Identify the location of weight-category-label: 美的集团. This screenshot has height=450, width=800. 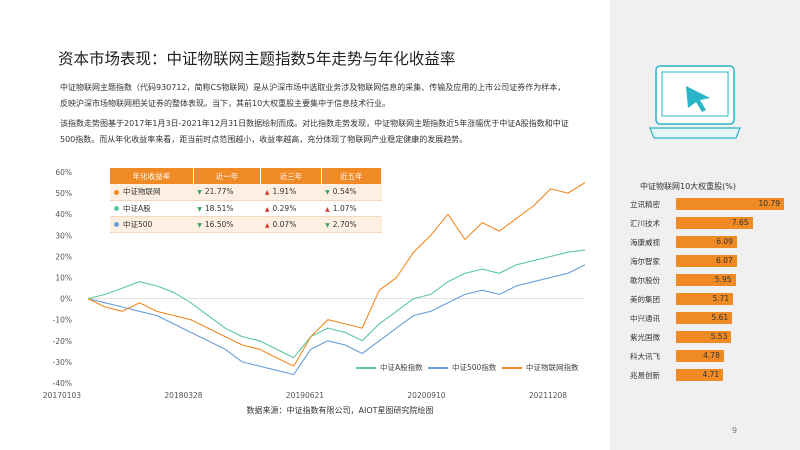
(645, 299).